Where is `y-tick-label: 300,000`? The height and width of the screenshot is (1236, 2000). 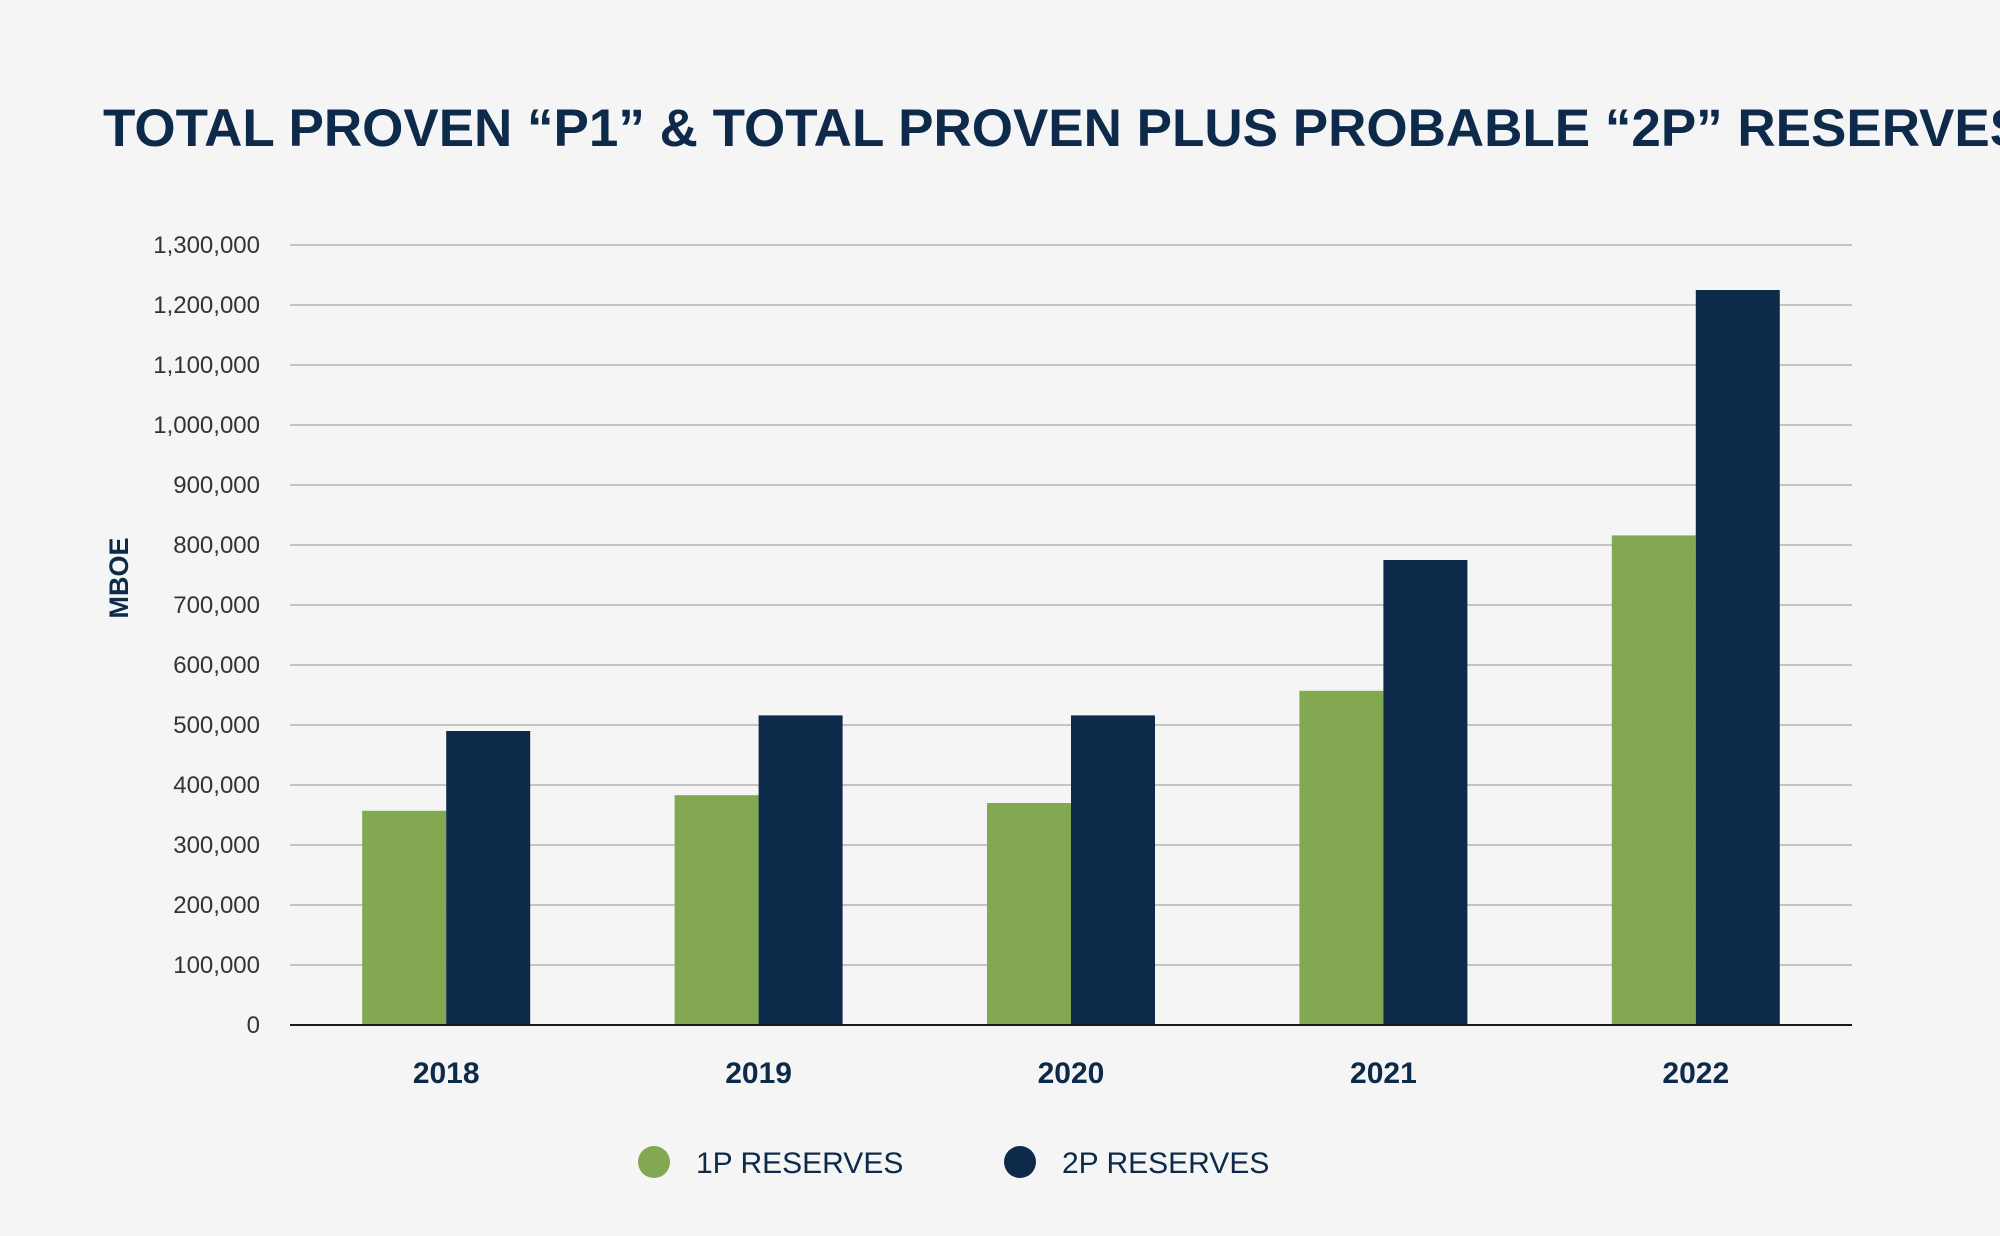
y-tick-label: 300,000 is located at coordinates (216, 845).